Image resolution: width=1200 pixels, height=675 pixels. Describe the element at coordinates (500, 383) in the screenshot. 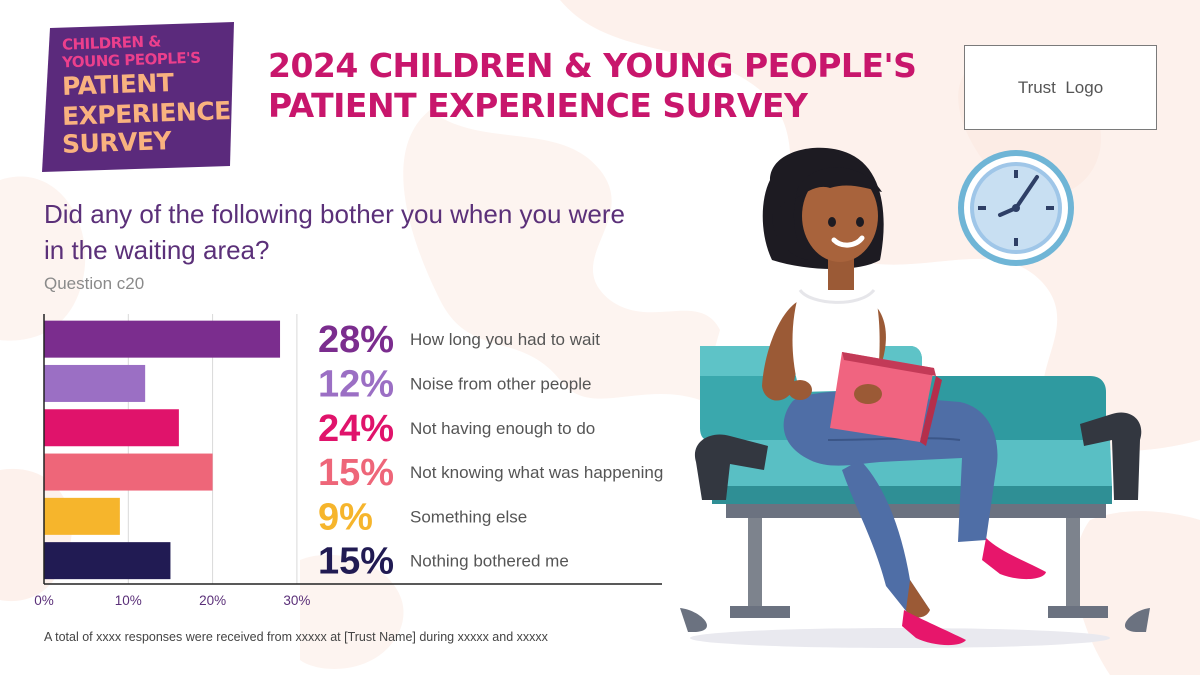

I see `category-label: Noise from other people` at that location.